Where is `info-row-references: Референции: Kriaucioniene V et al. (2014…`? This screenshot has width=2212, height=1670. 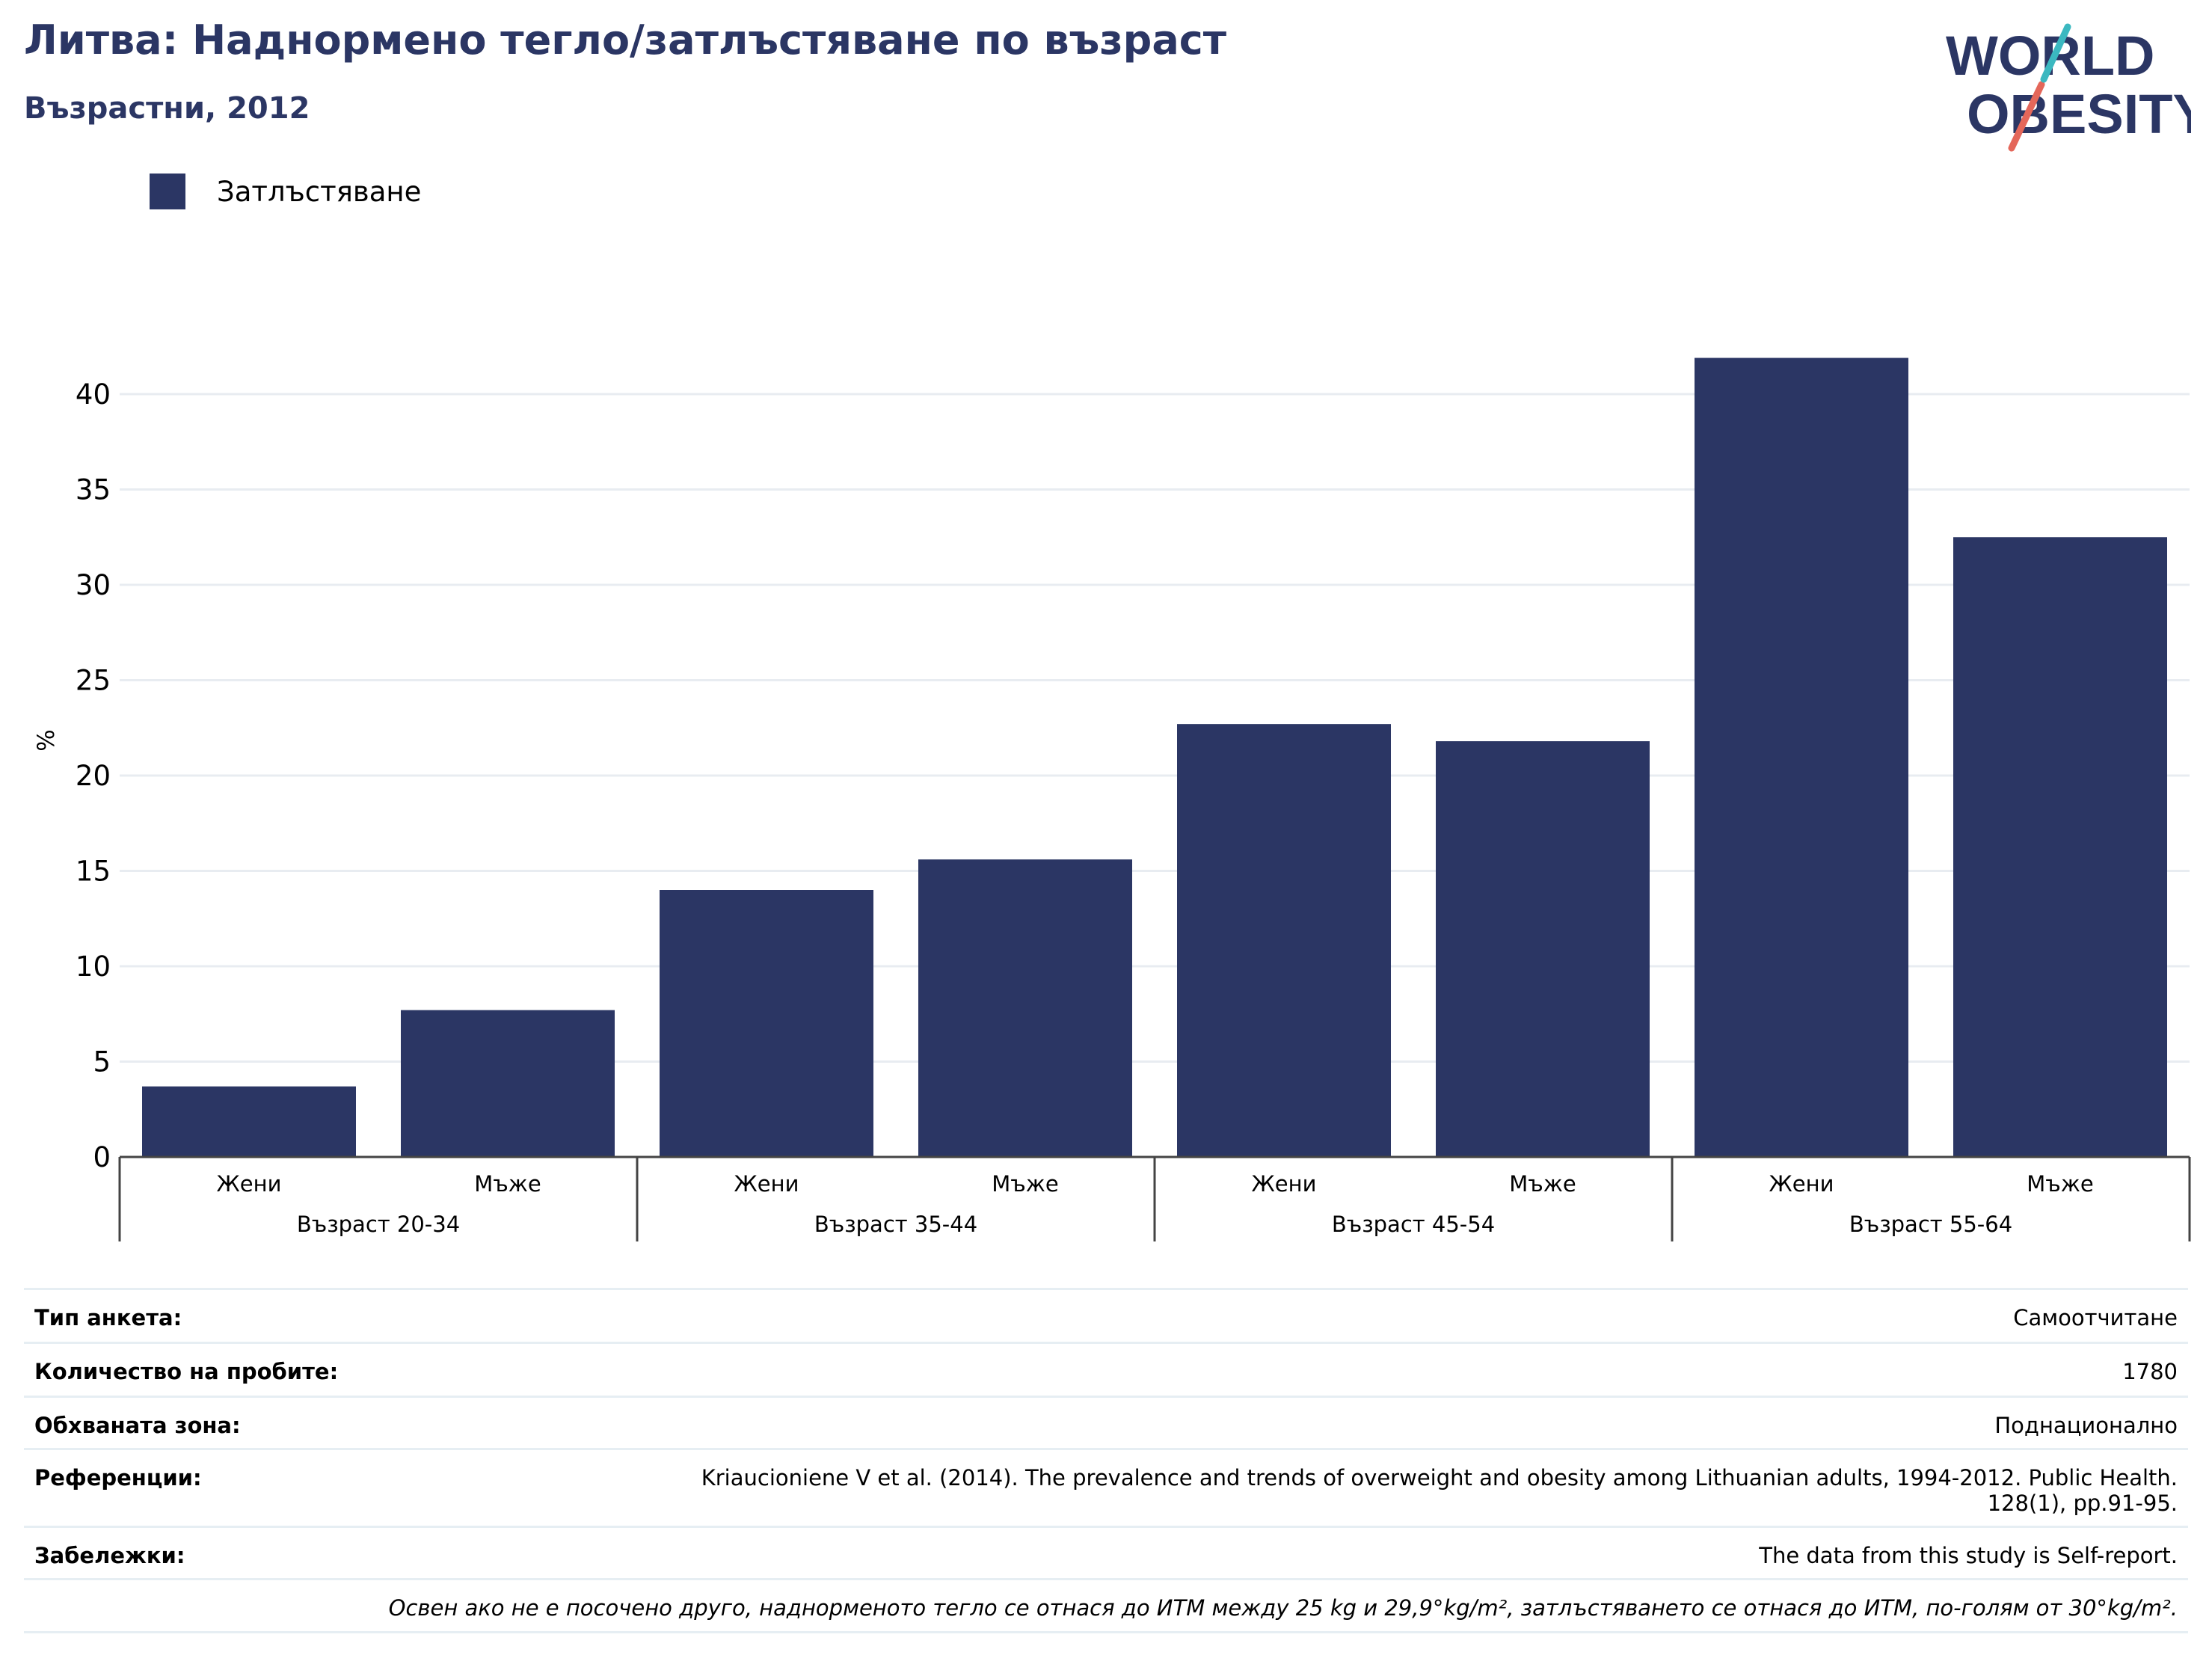
info-row-references: Референции: Kriaucioniene V et al. (2014… is located at coordinates (1106, 1487).